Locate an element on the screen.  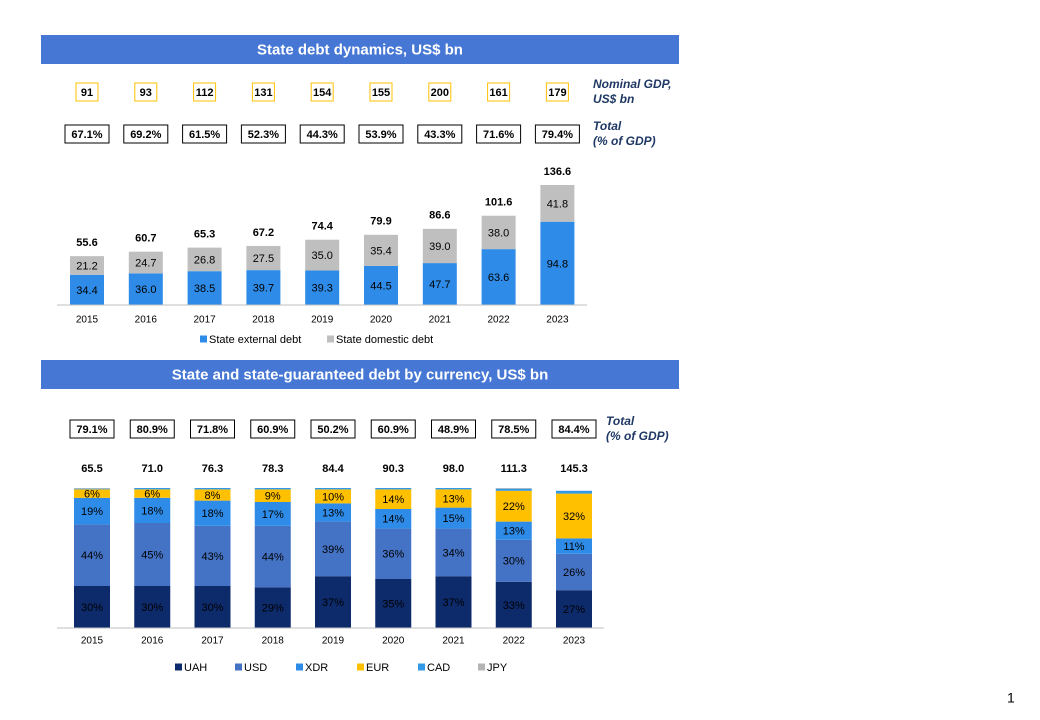
bar-total-label: 136.6 is located at coordinates (558, 172).